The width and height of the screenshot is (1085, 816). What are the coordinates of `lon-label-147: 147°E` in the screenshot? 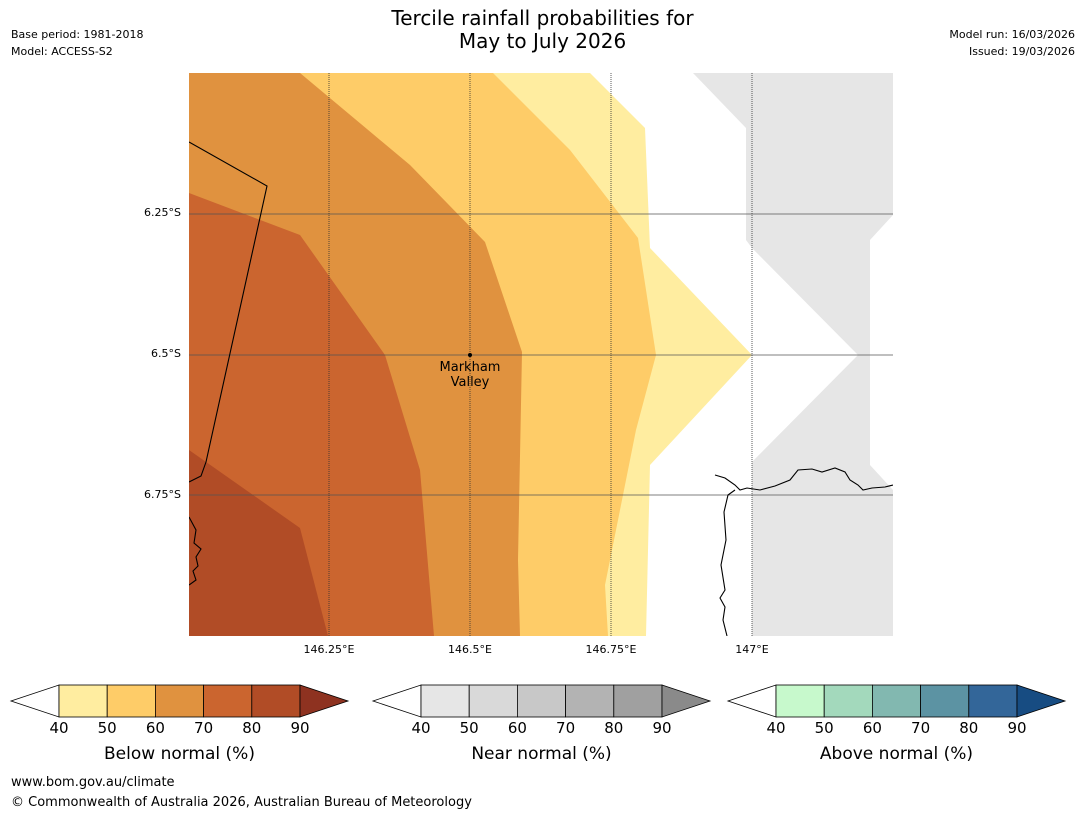 It's located at (752, 649).